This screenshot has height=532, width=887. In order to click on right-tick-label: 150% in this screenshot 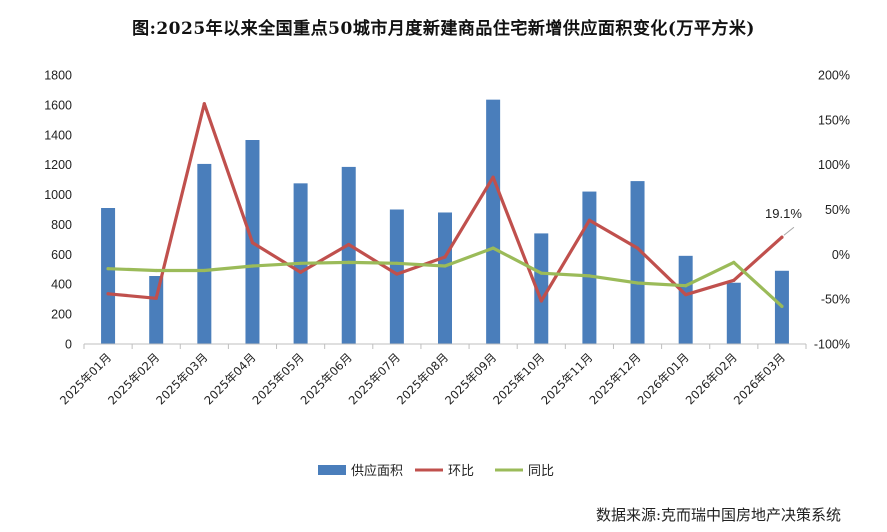, I will do `click(834, 120)`.